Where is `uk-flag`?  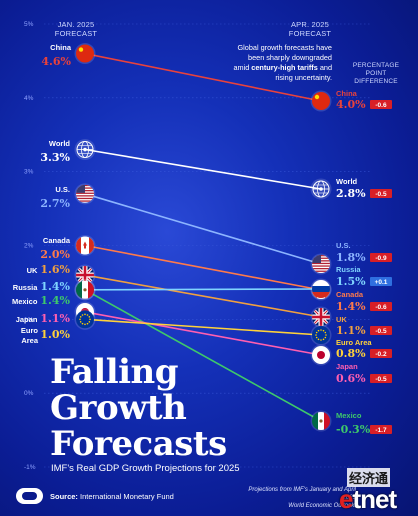
uk-flag is located at coordinates (321, 317).